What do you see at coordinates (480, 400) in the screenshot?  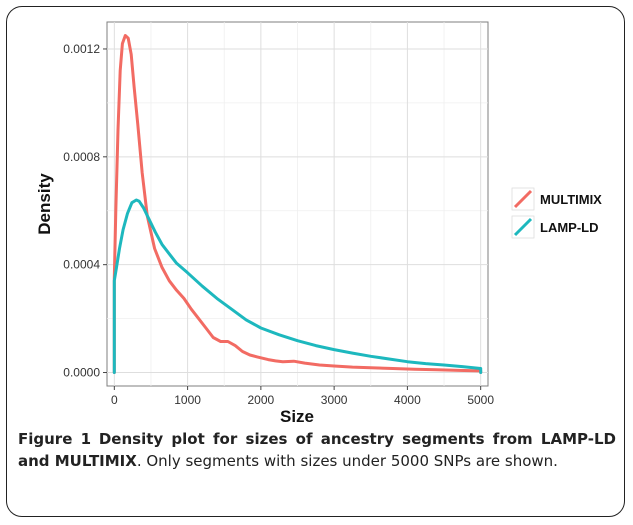 I see `x-tick-label: 5000` at bounding box center [480, 400].